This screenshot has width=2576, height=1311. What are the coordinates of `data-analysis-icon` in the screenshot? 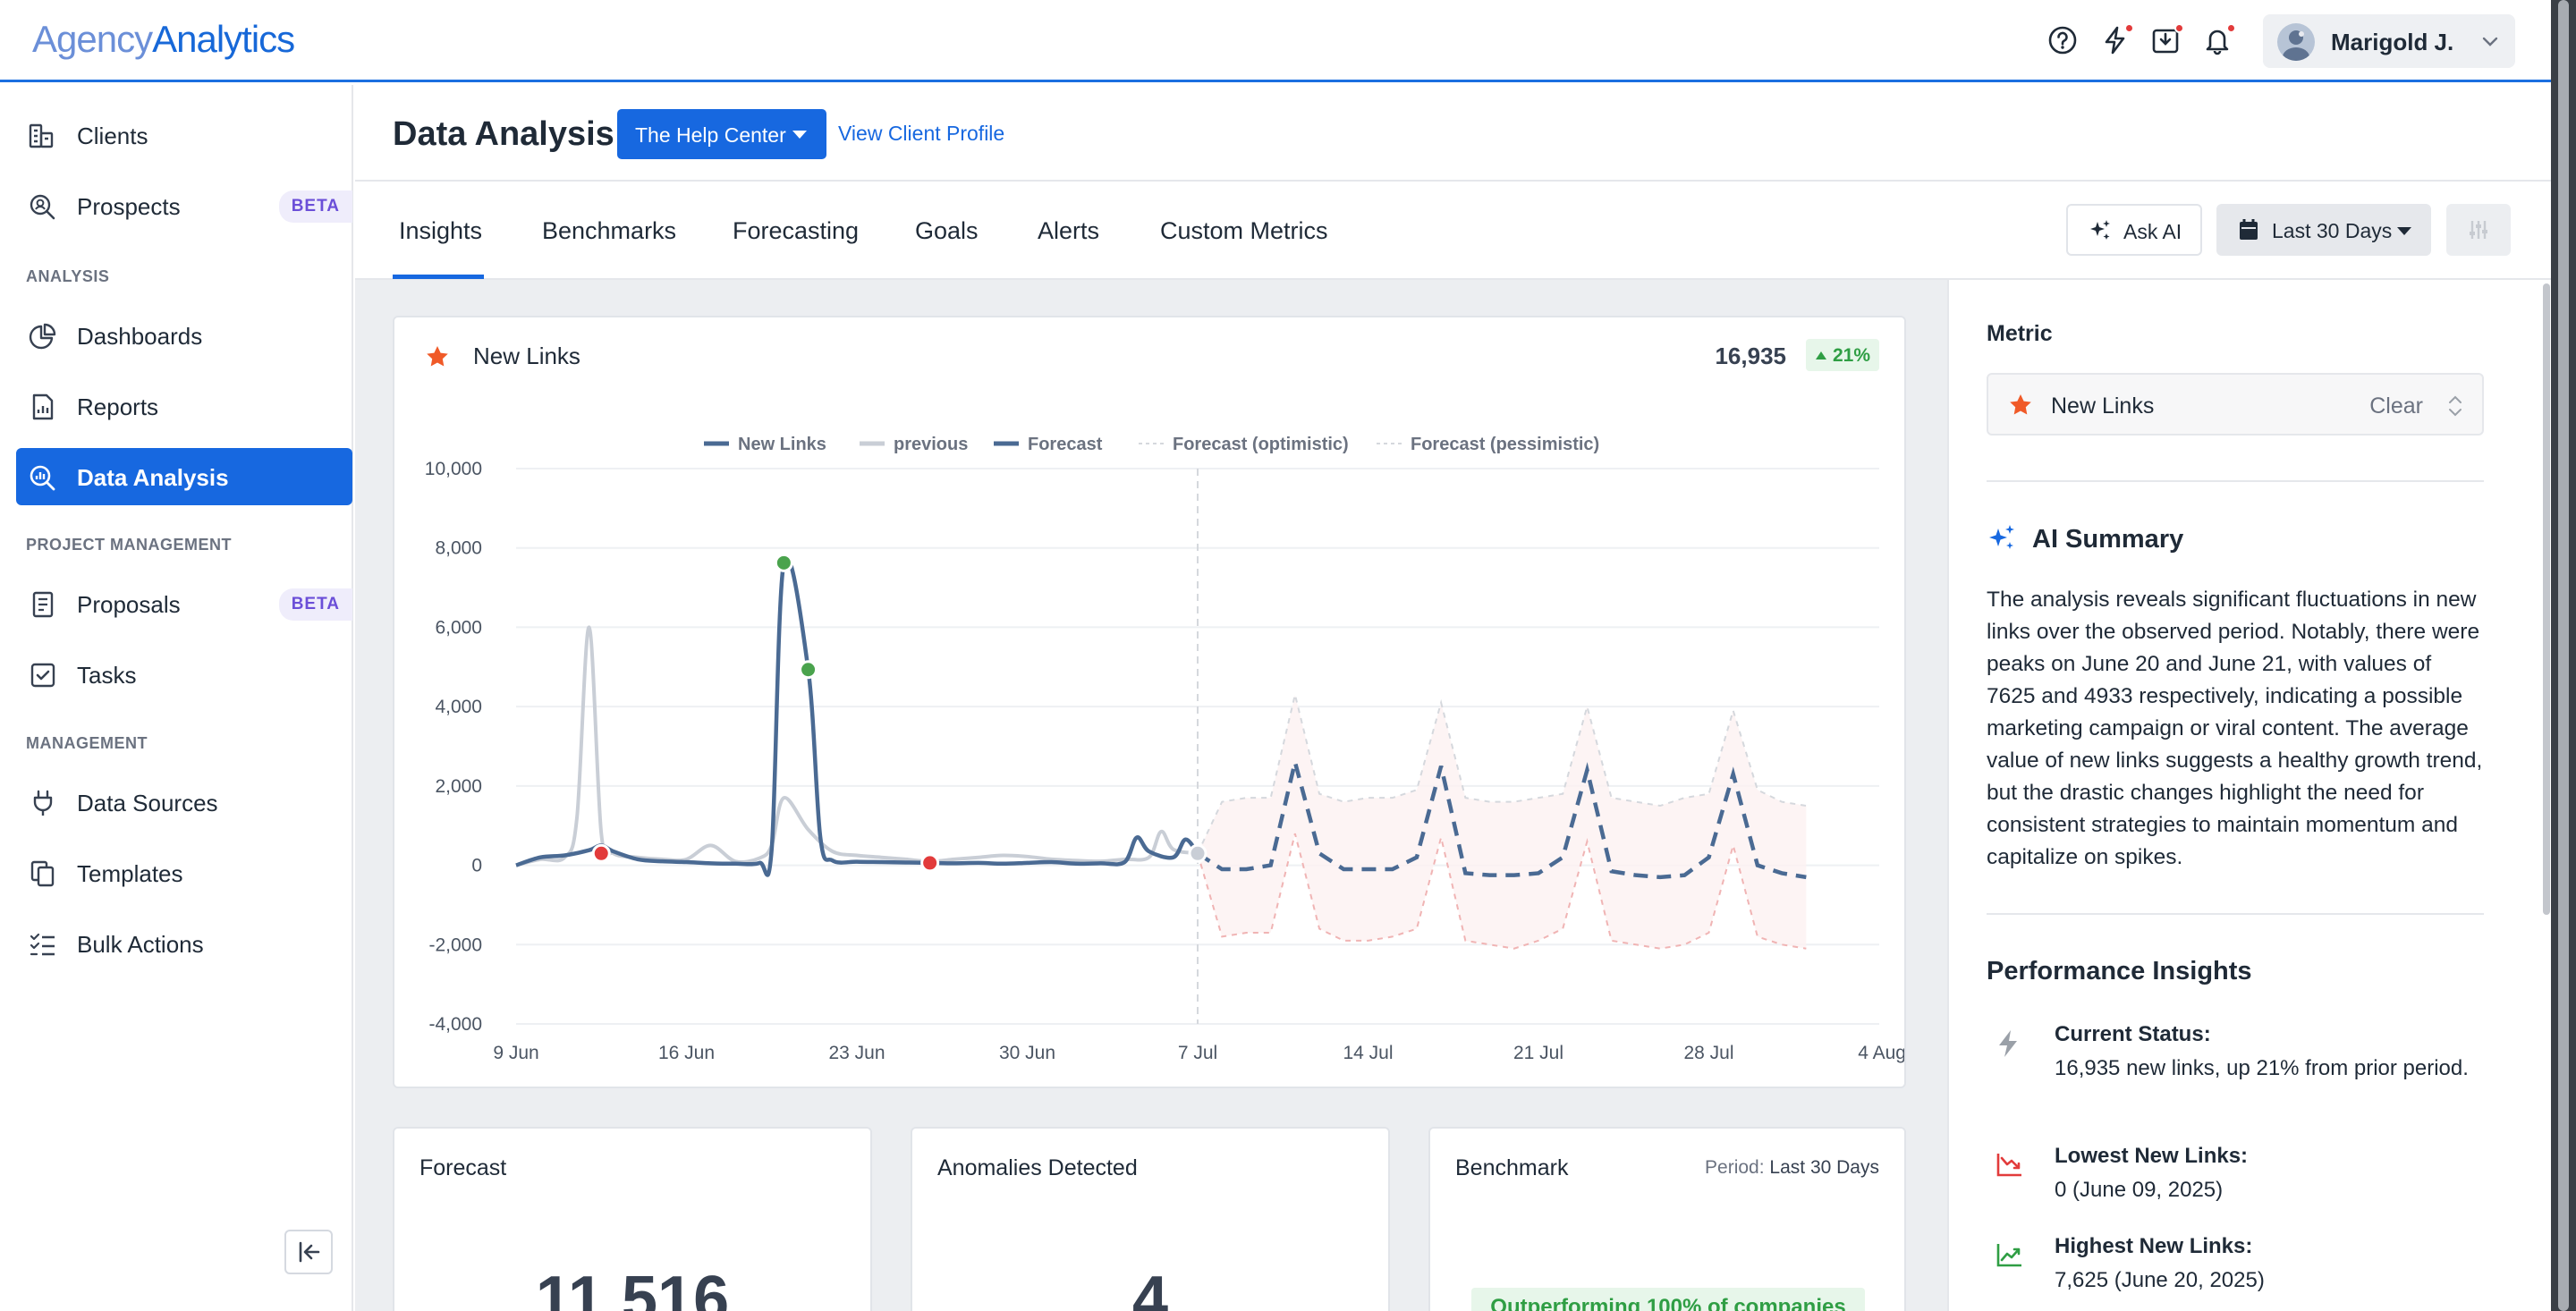 It's located at (43, 477).